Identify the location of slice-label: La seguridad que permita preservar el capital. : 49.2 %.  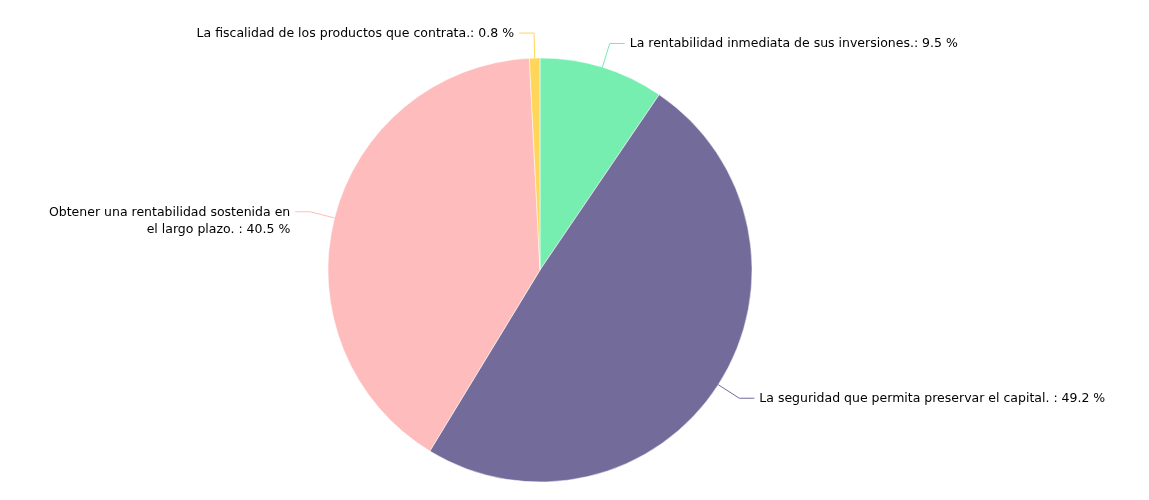
(932, 398).